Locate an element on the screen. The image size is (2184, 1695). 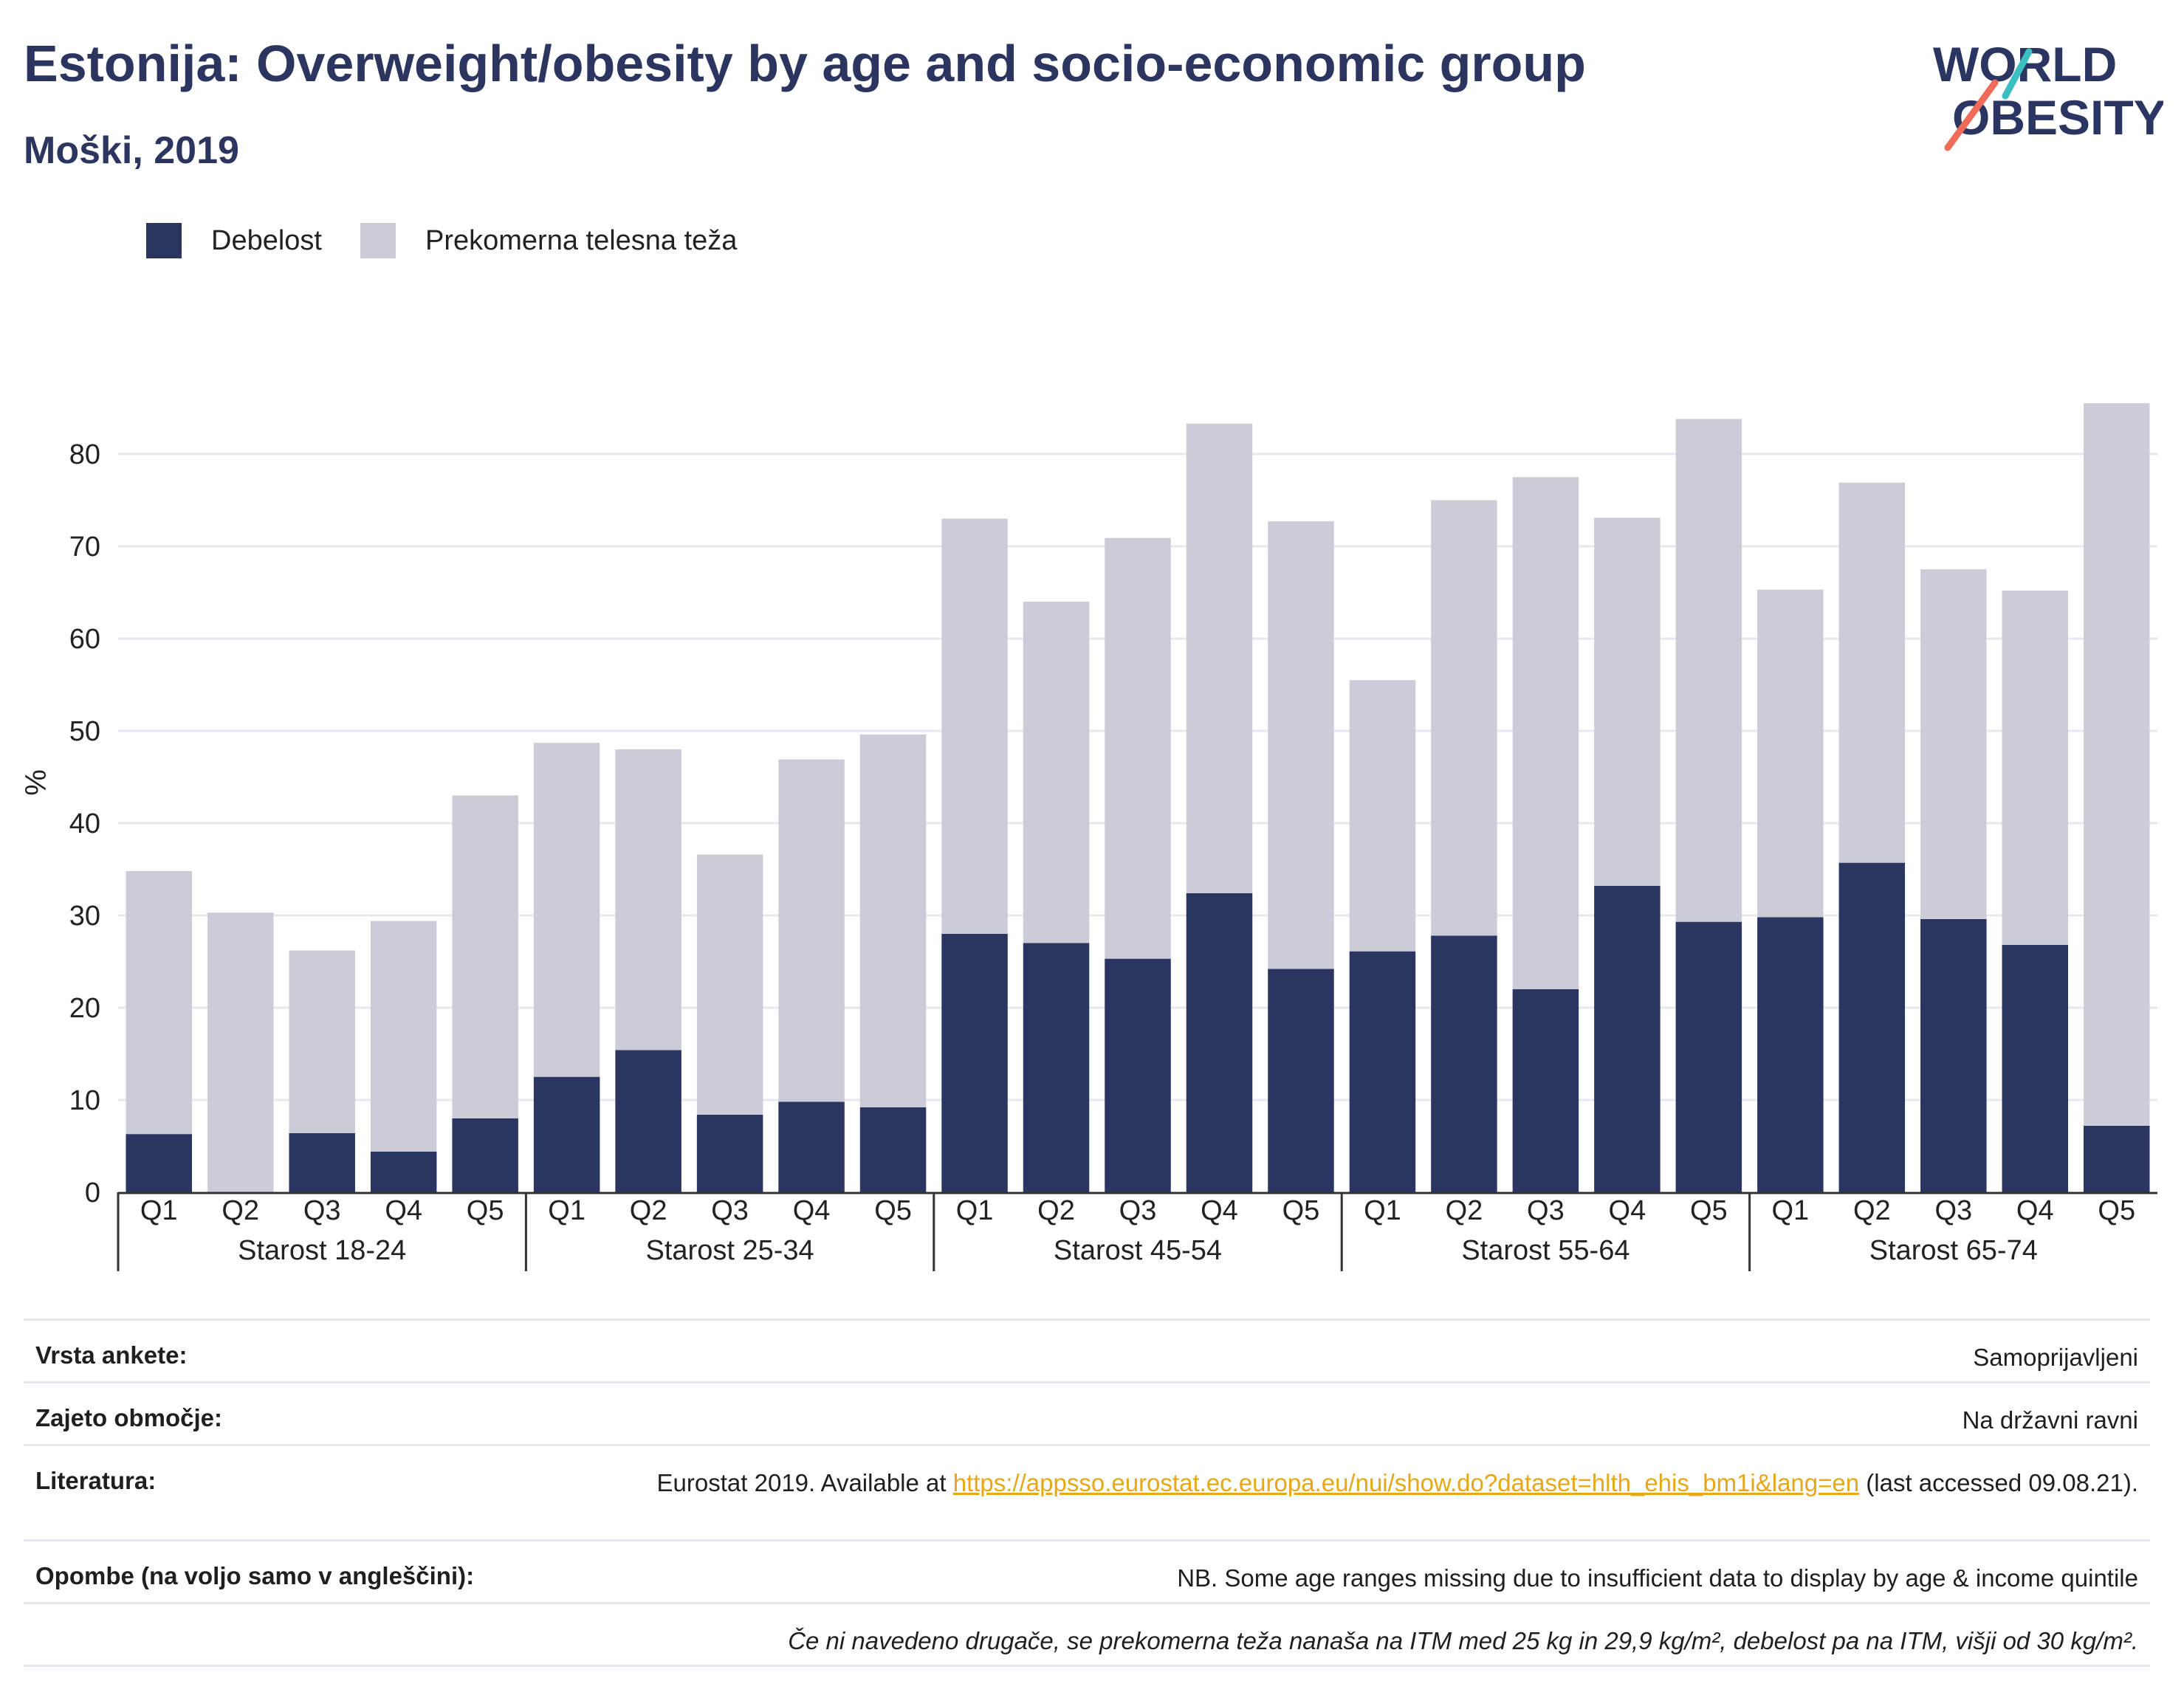
notes-label: Opombe (na voljo samo v angleščini): is located at coordinates (255, 1575).